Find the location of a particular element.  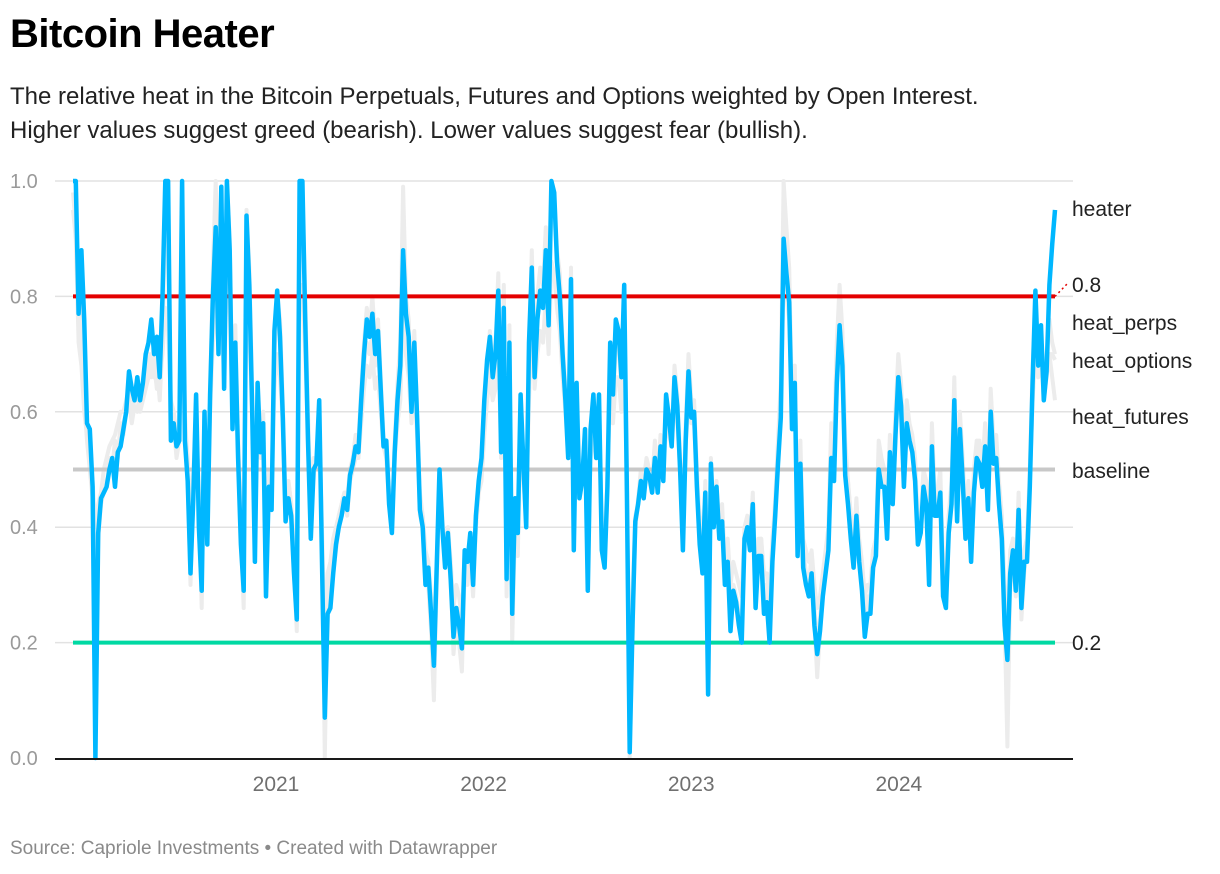

y-tick-label: 0.4 is located at coordinates (24, 528).